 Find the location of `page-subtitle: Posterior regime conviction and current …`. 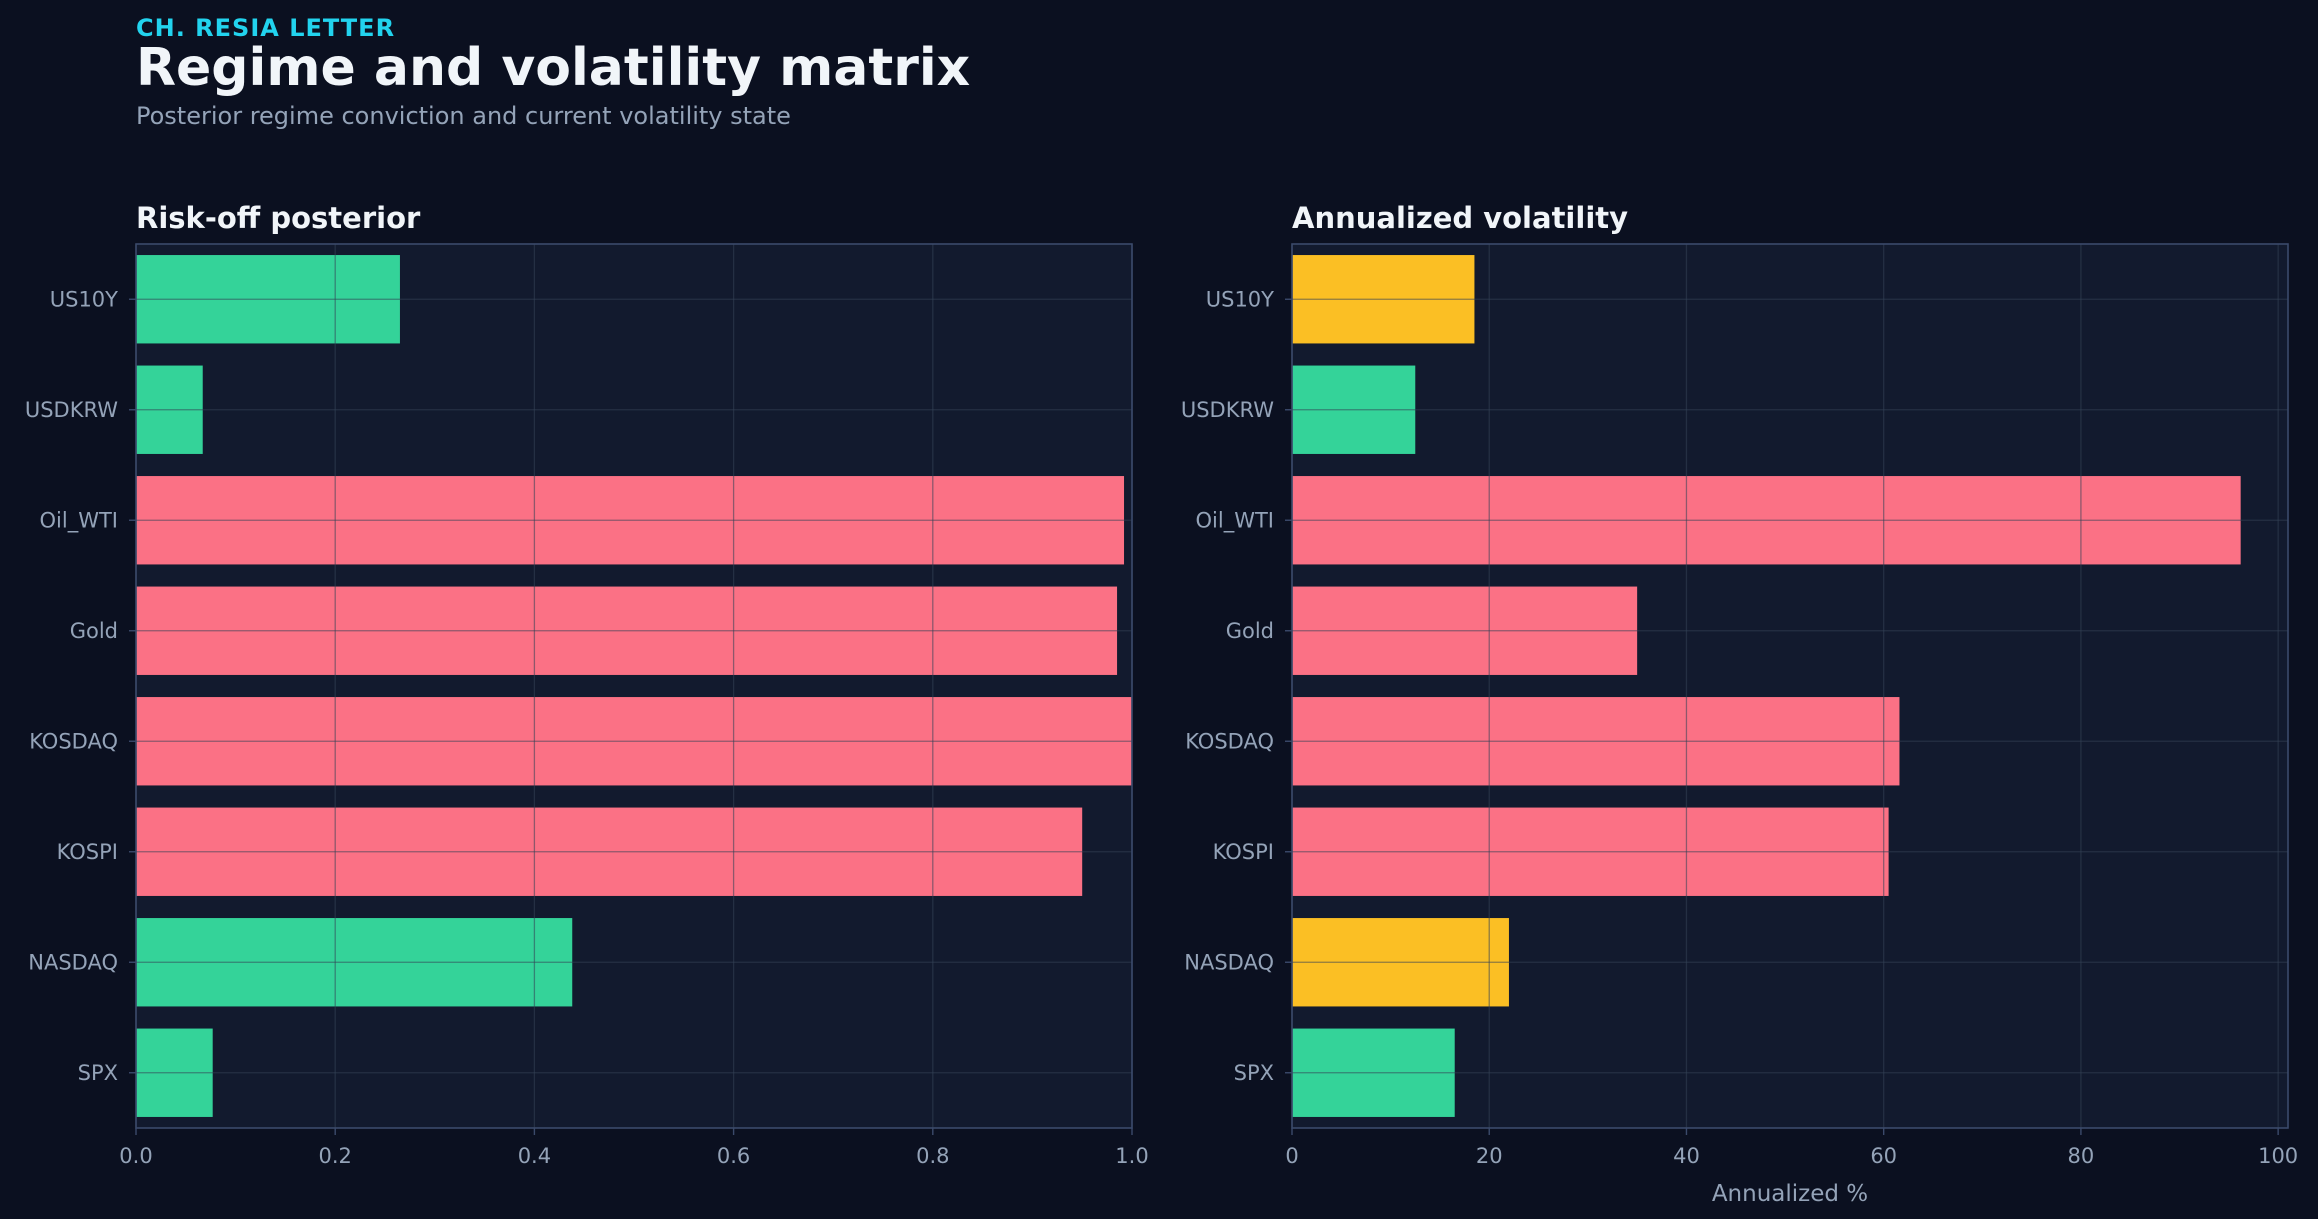

page-subtitle: Posterior regime conviction and current … is located at coordinates (463, 116).